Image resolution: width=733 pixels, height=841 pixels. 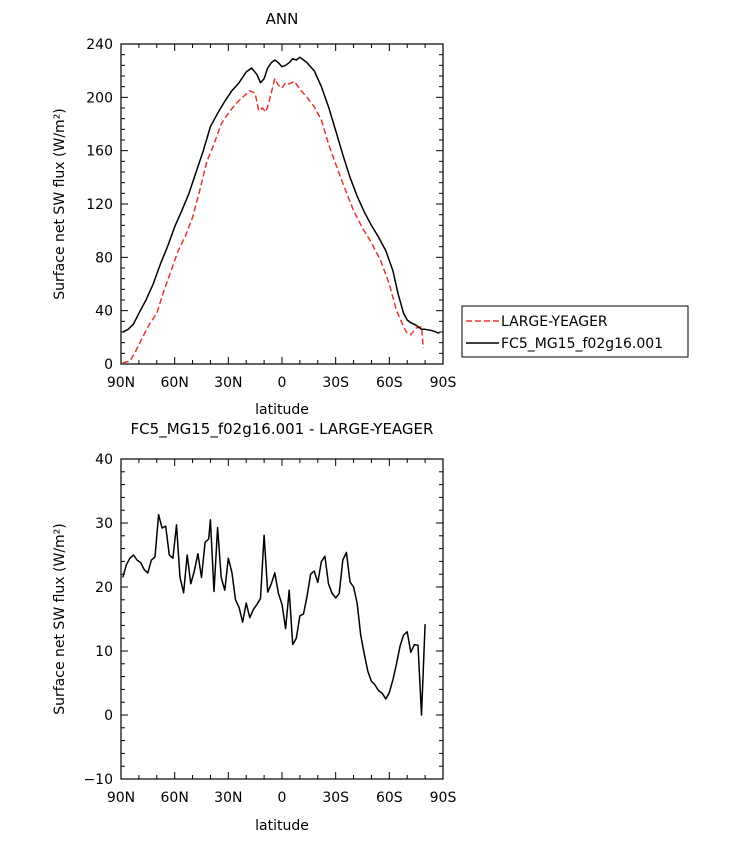 I want to click on bottom-x-axis-label: latitude, so click(x=282, y=826).